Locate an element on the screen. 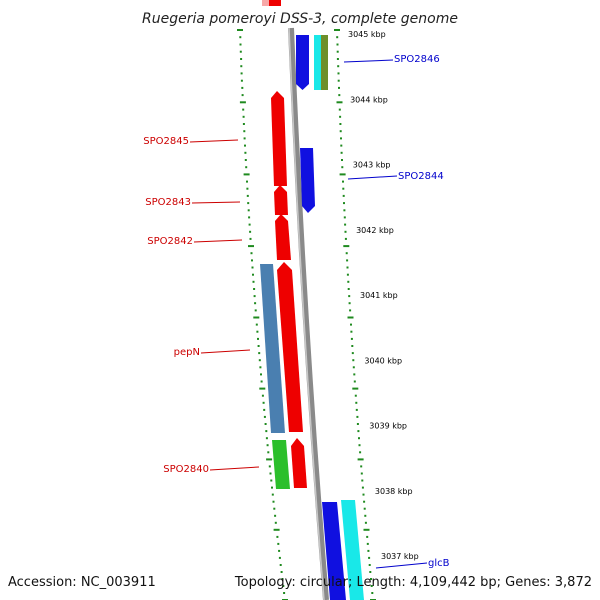  gene-label-SPO2845: SPO2845 is located at coordinates (191, 141).